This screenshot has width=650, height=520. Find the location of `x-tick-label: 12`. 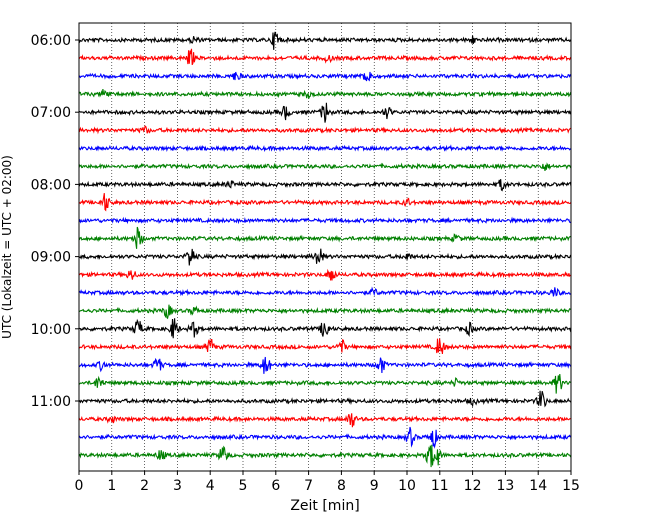

x-tick-label: 12 is located at coordinates (473, 486).